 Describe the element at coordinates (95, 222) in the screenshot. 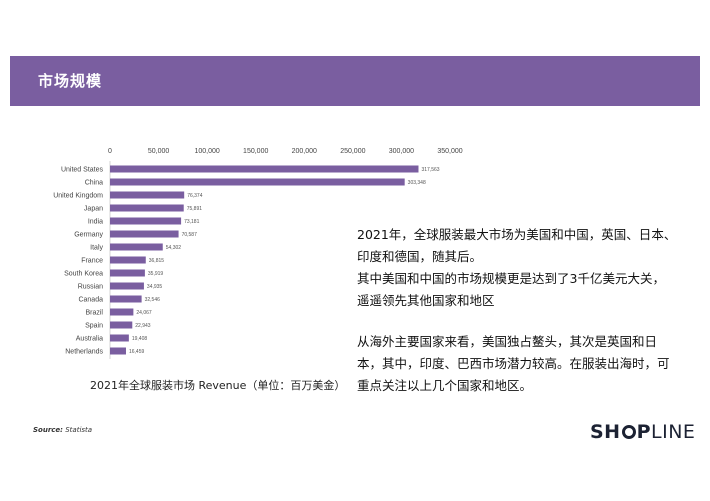

I see `y-tick-label: India` at that location.